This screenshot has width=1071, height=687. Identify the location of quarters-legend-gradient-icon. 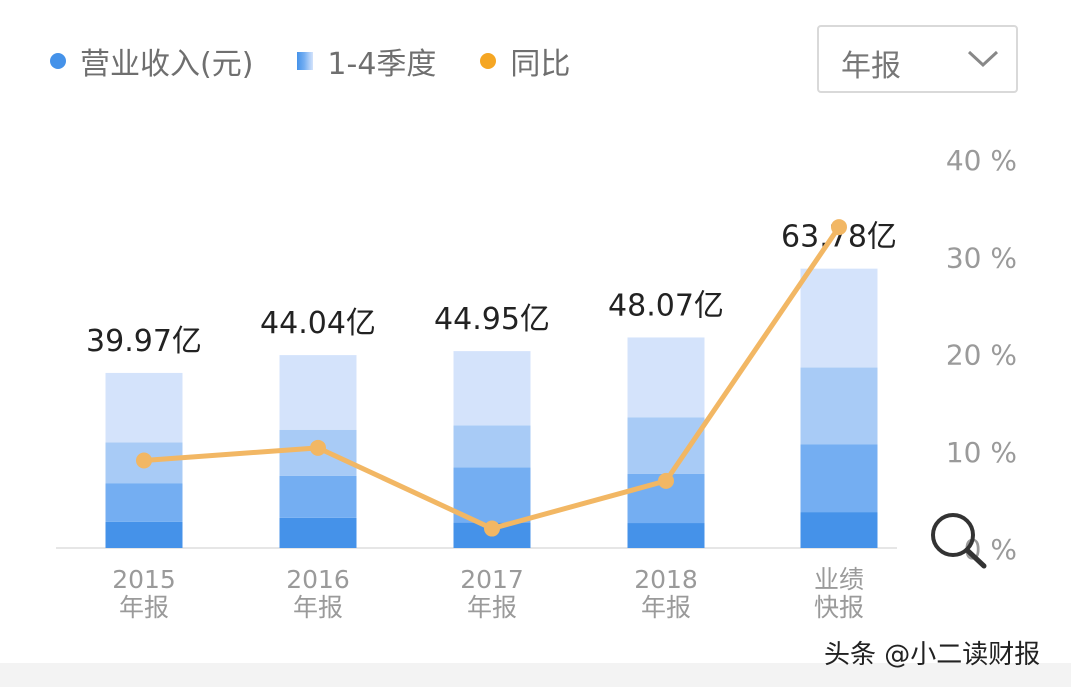
(305, 61).